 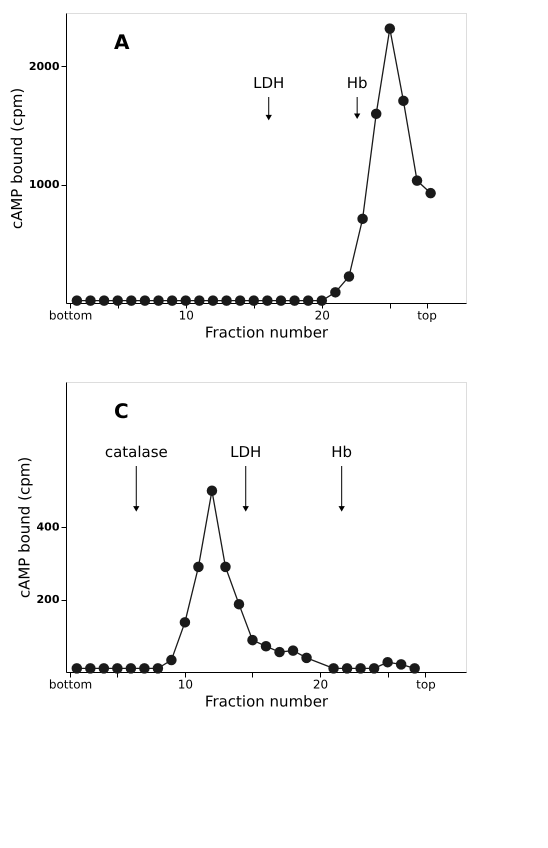 What do you see at coordinates (48, 599) in the screenshot?
I see `y-tick-label: 200` at bounding box center [48, 599].